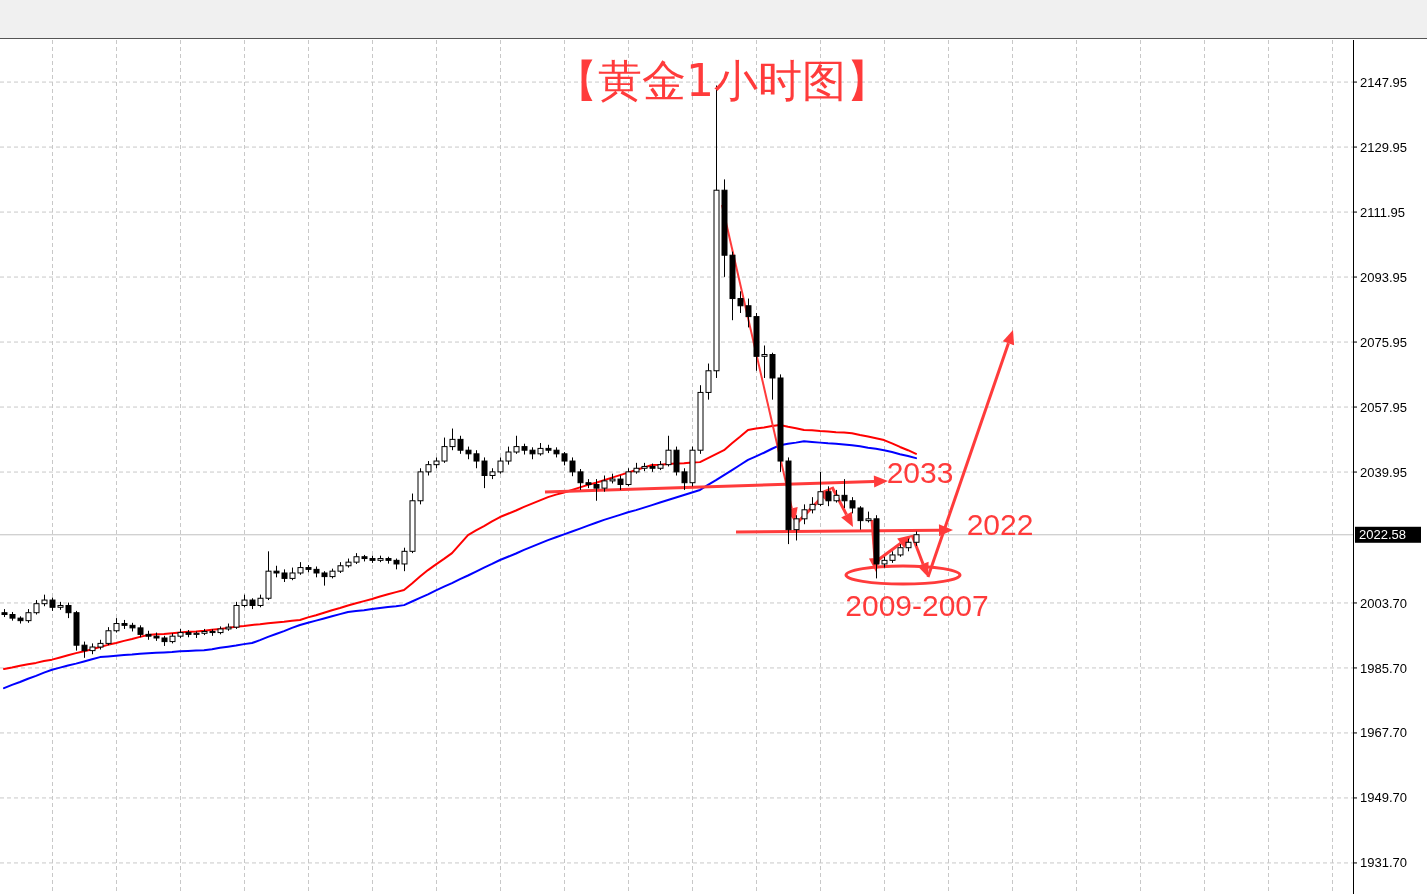 The image size is (1427, 894). What do you see at coordinates (1383, 212) in the screenshot?
I see `y-tick-label: 2111.95` at bounding box center [1383, 212].